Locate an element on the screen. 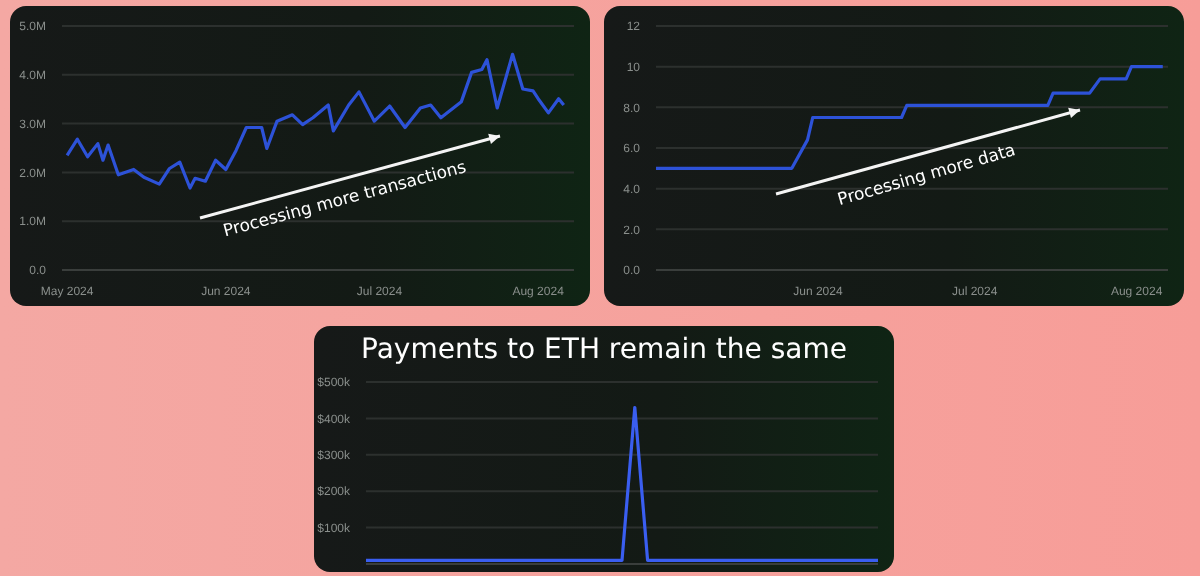 The width and height of the screenshot is (1200, 576). chart-title: Payments to ETH remain the same is located at coordinates (604, 350).